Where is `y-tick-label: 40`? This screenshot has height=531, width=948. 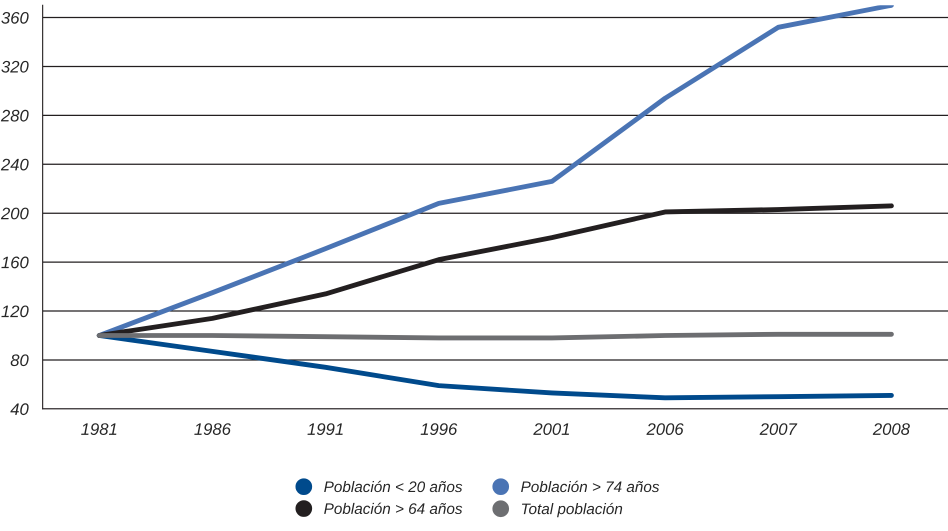 y-tick-label: 40 is located at coordinates (19, 409).